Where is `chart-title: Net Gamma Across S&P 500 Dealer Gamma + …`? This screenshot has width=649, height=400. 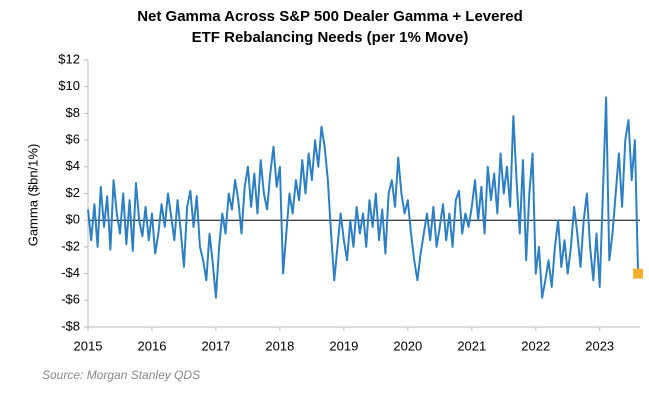
chart-title: Net Gamma Across S&P 500 Dealer Gamma + … is located at coordinates (330, 16).